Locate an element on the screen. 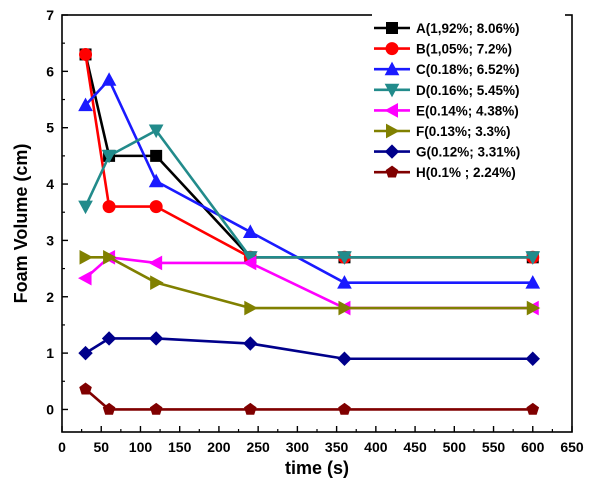 The height and width of the screenshot is (495, 589). legend-label: B(1,05%; 7.2%) is located at coordinates (464, 49).